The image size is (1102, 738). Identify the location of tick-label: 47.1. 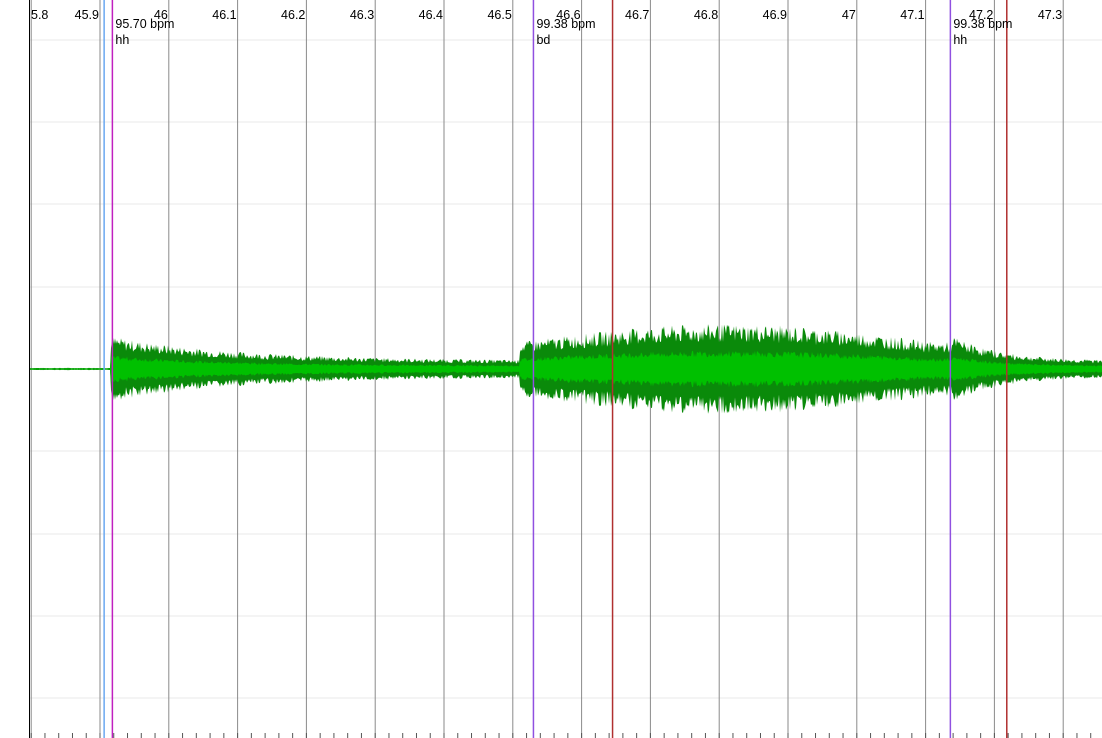
(912, 15).